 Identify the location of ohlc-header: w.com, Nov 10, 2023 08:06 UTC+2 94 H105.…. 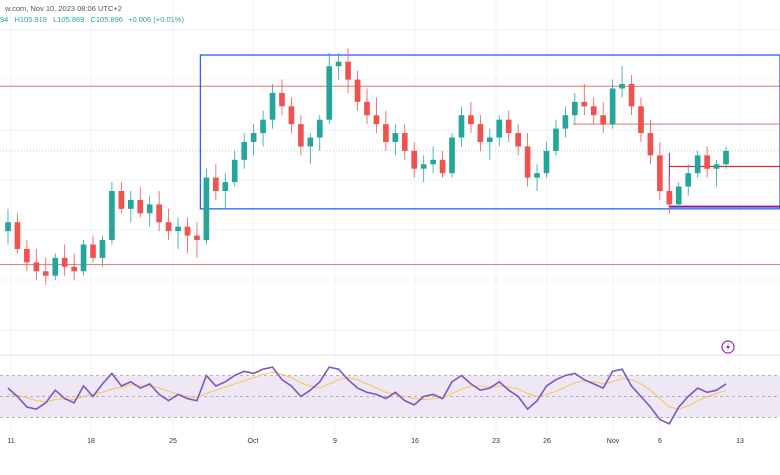
(92, 14).